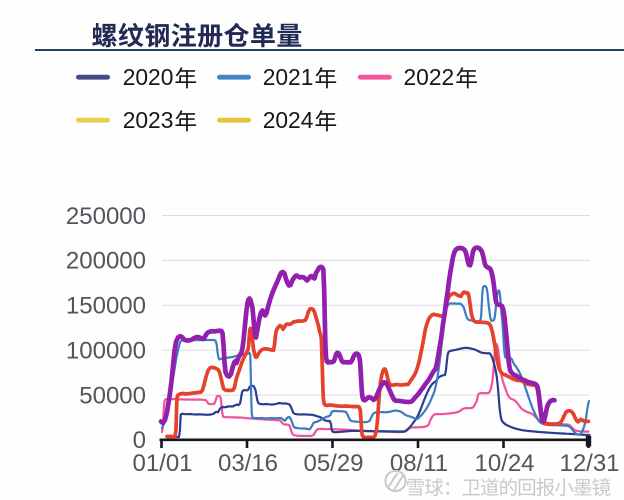  I want to click on svg-text: 2024, so click(288, 120).